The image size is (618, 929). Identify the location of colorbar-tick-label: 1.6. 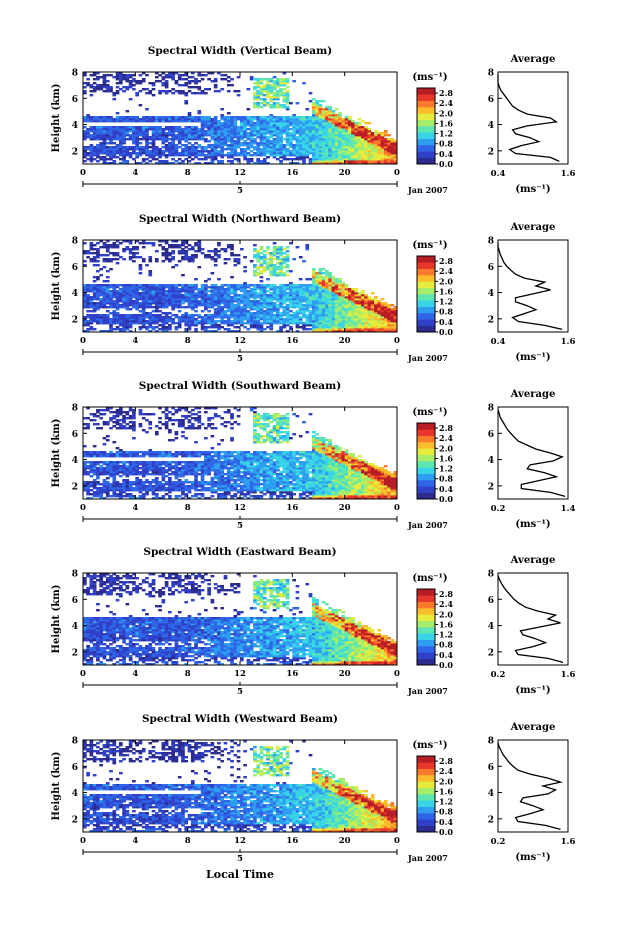
(446, 123).